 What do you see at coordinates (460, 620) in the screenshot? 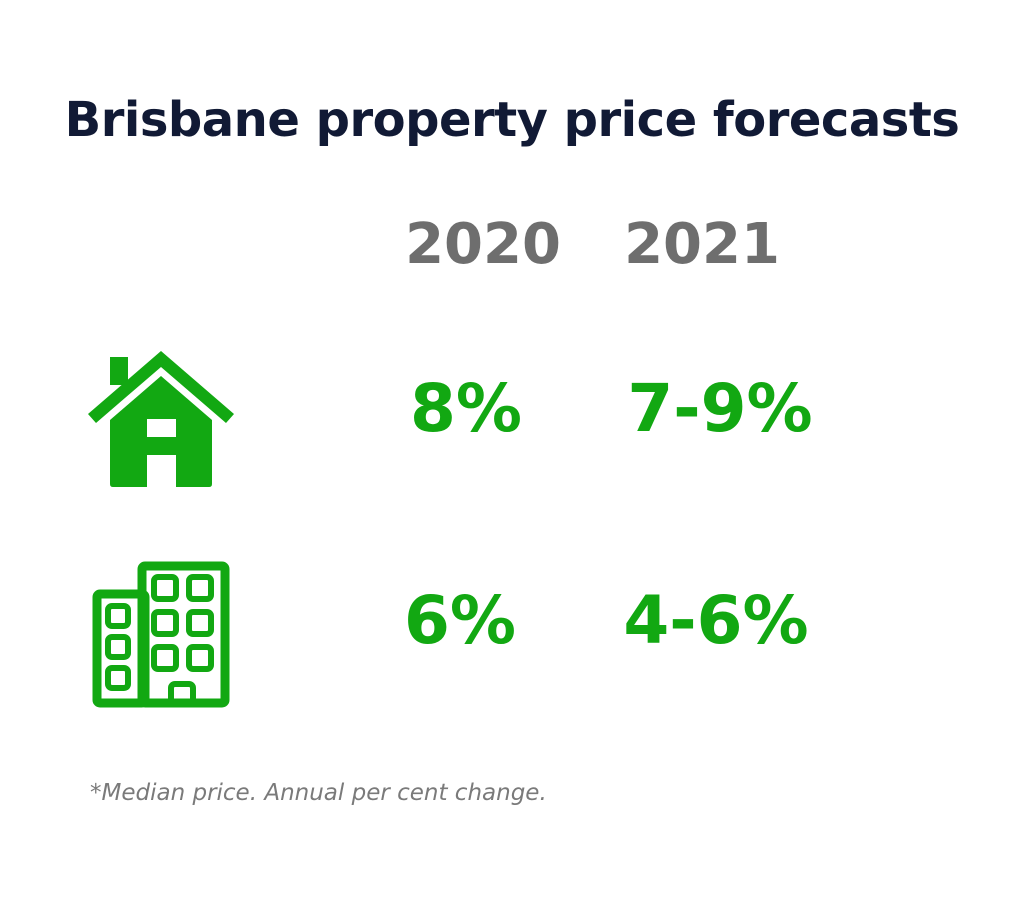
I see `unit-2020-value: 6%` at bounding box center [460, 620].